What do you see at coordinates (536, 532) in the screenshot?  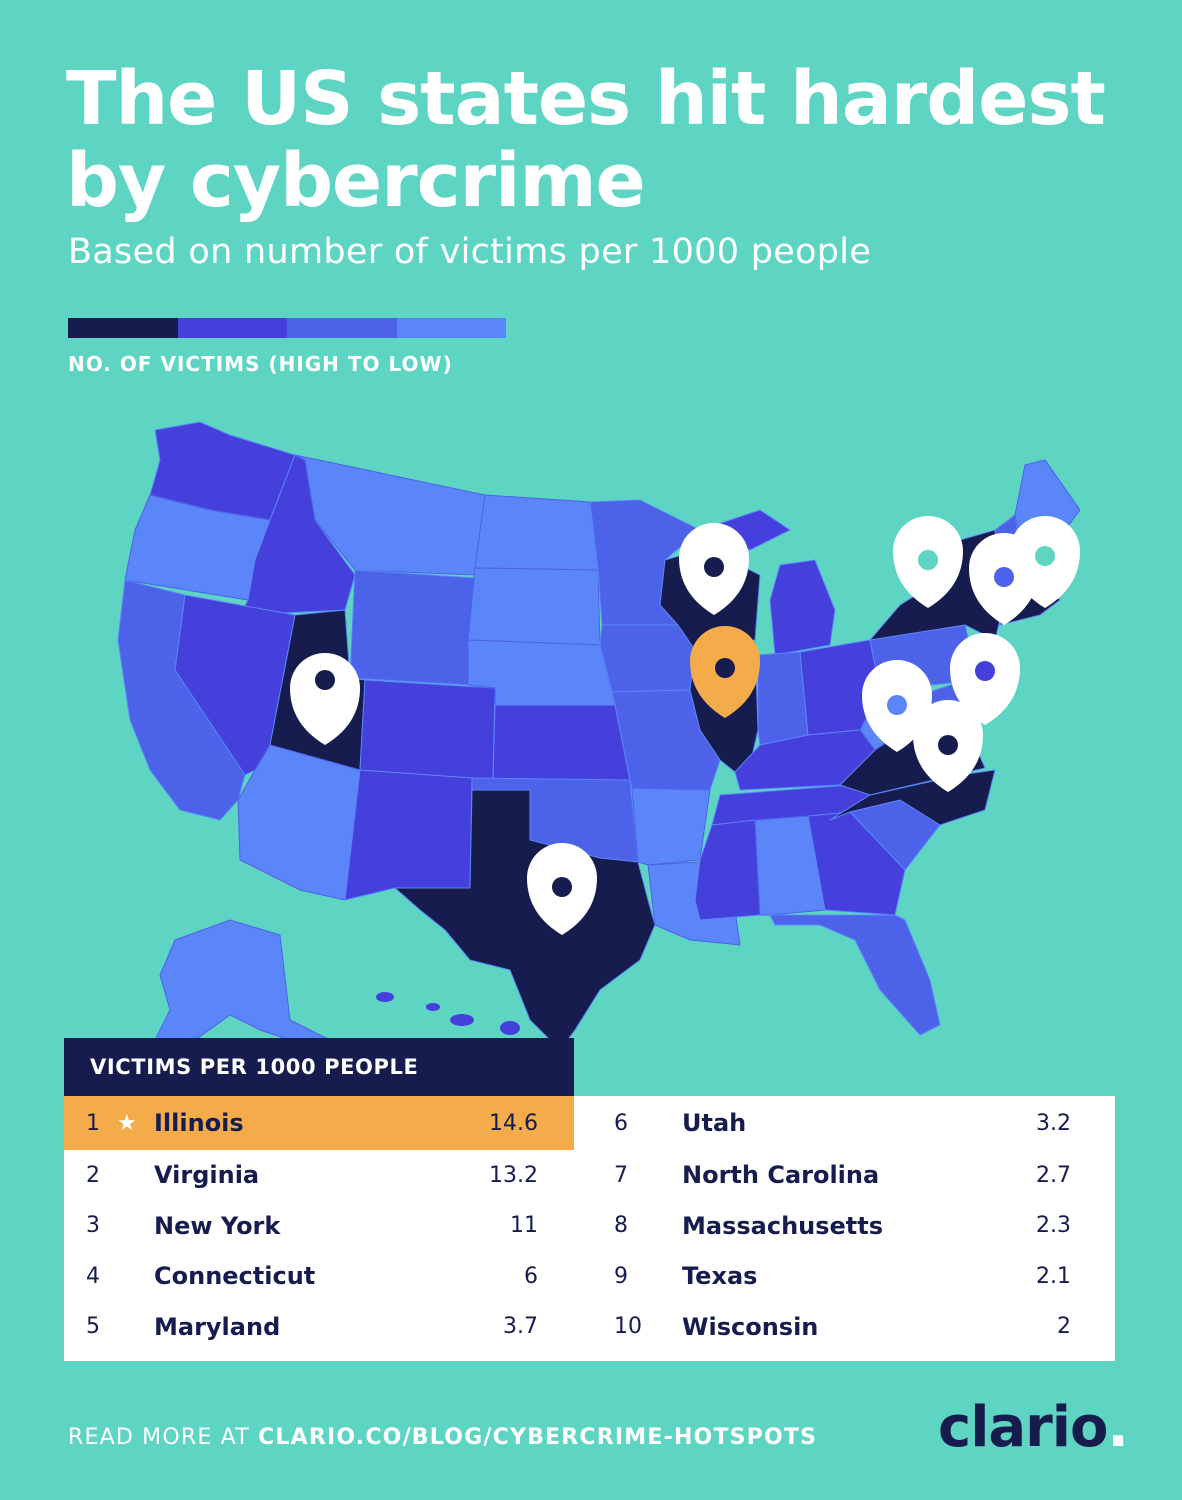 I see `state-north-dakota` at bounding box center [536, 532].